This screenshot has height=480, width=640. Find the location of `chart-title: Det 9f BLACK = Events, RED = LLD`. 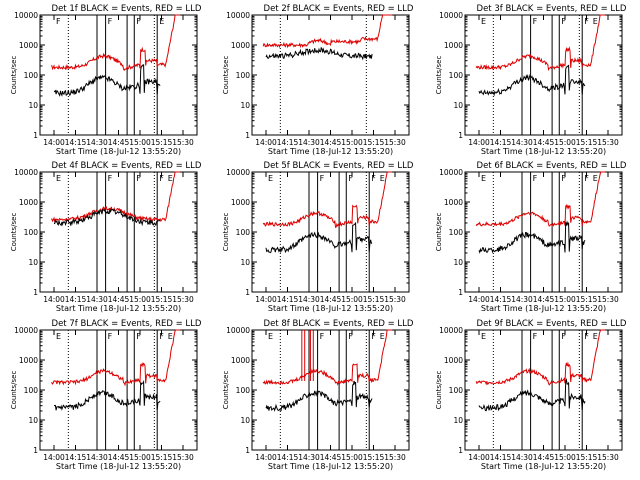

chart-title: Det 9f BLACK = Events, RED = LLD is located at coordinates (552, 324).